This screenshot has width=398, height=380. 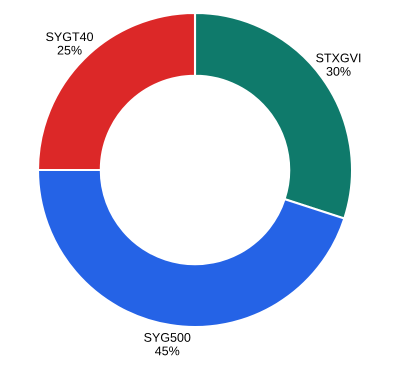 I want to click on data-label: 45%, so click(x=167, y=351).